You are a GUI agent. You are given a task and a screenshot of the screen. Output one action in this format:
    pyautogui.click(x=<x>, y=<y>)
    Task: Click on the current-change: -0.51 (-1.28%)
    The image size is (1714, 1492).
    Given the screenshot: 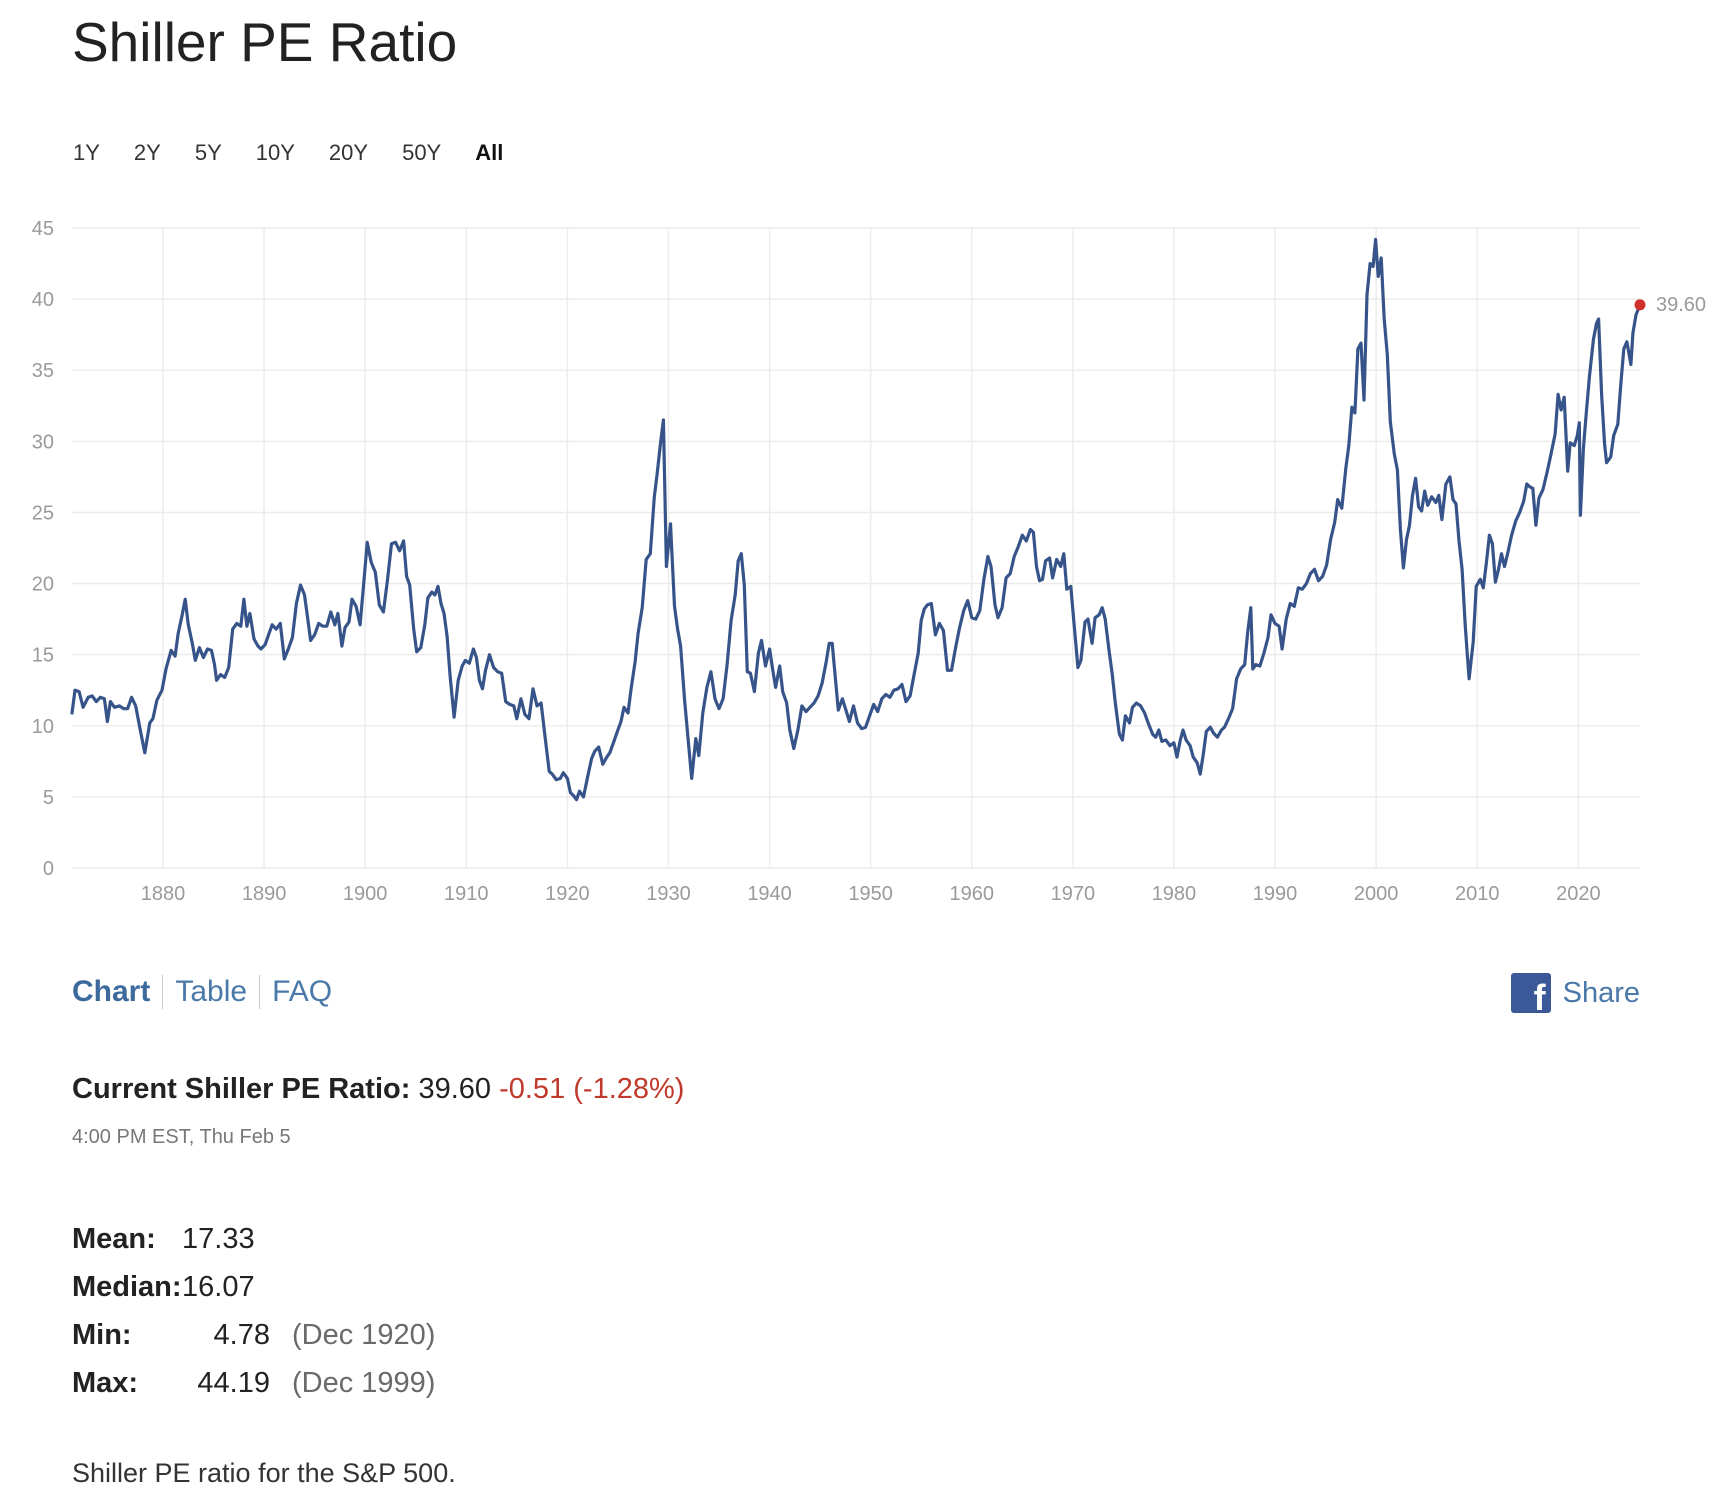 What is the action you would take?
    pyautogui.click(x=592, y=1089)
    